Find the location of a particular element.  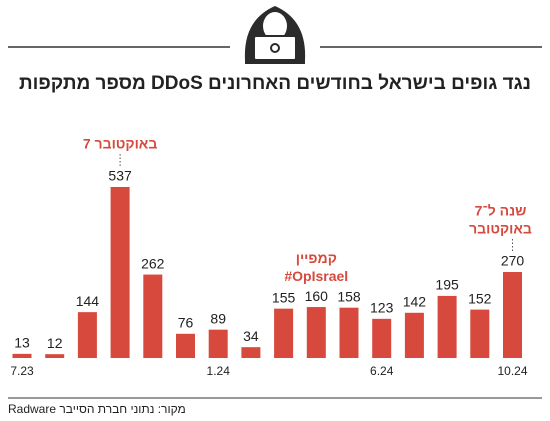

annotation: שנה ל־7 is located at coordinates (501, 211).